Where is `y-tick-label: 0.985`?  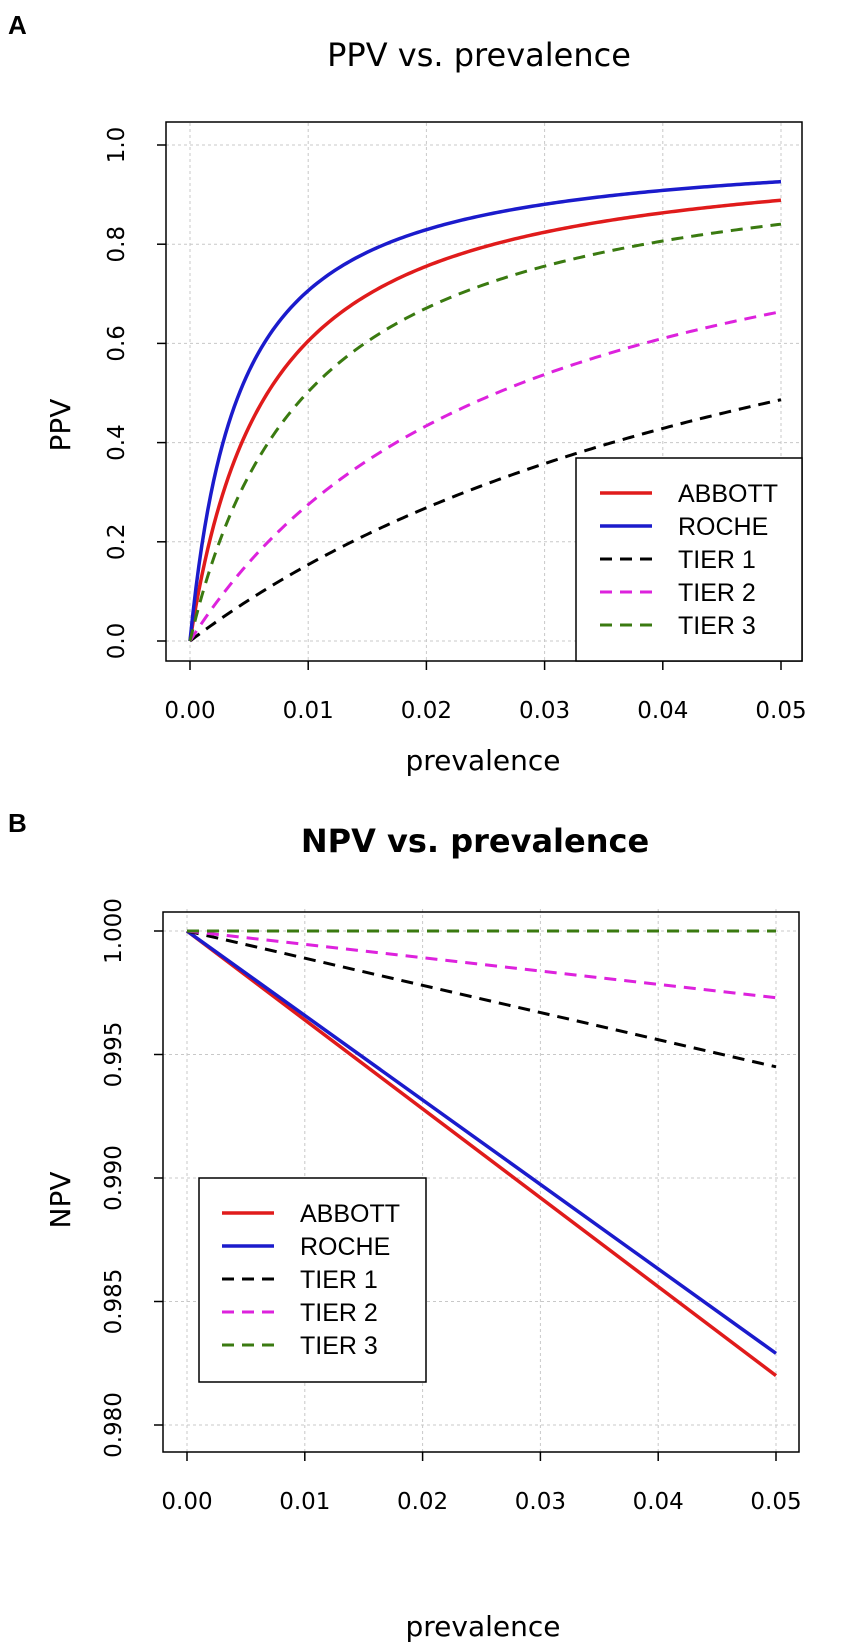
y-tick-label: 0.985 is located at coordinates (114, 1302).